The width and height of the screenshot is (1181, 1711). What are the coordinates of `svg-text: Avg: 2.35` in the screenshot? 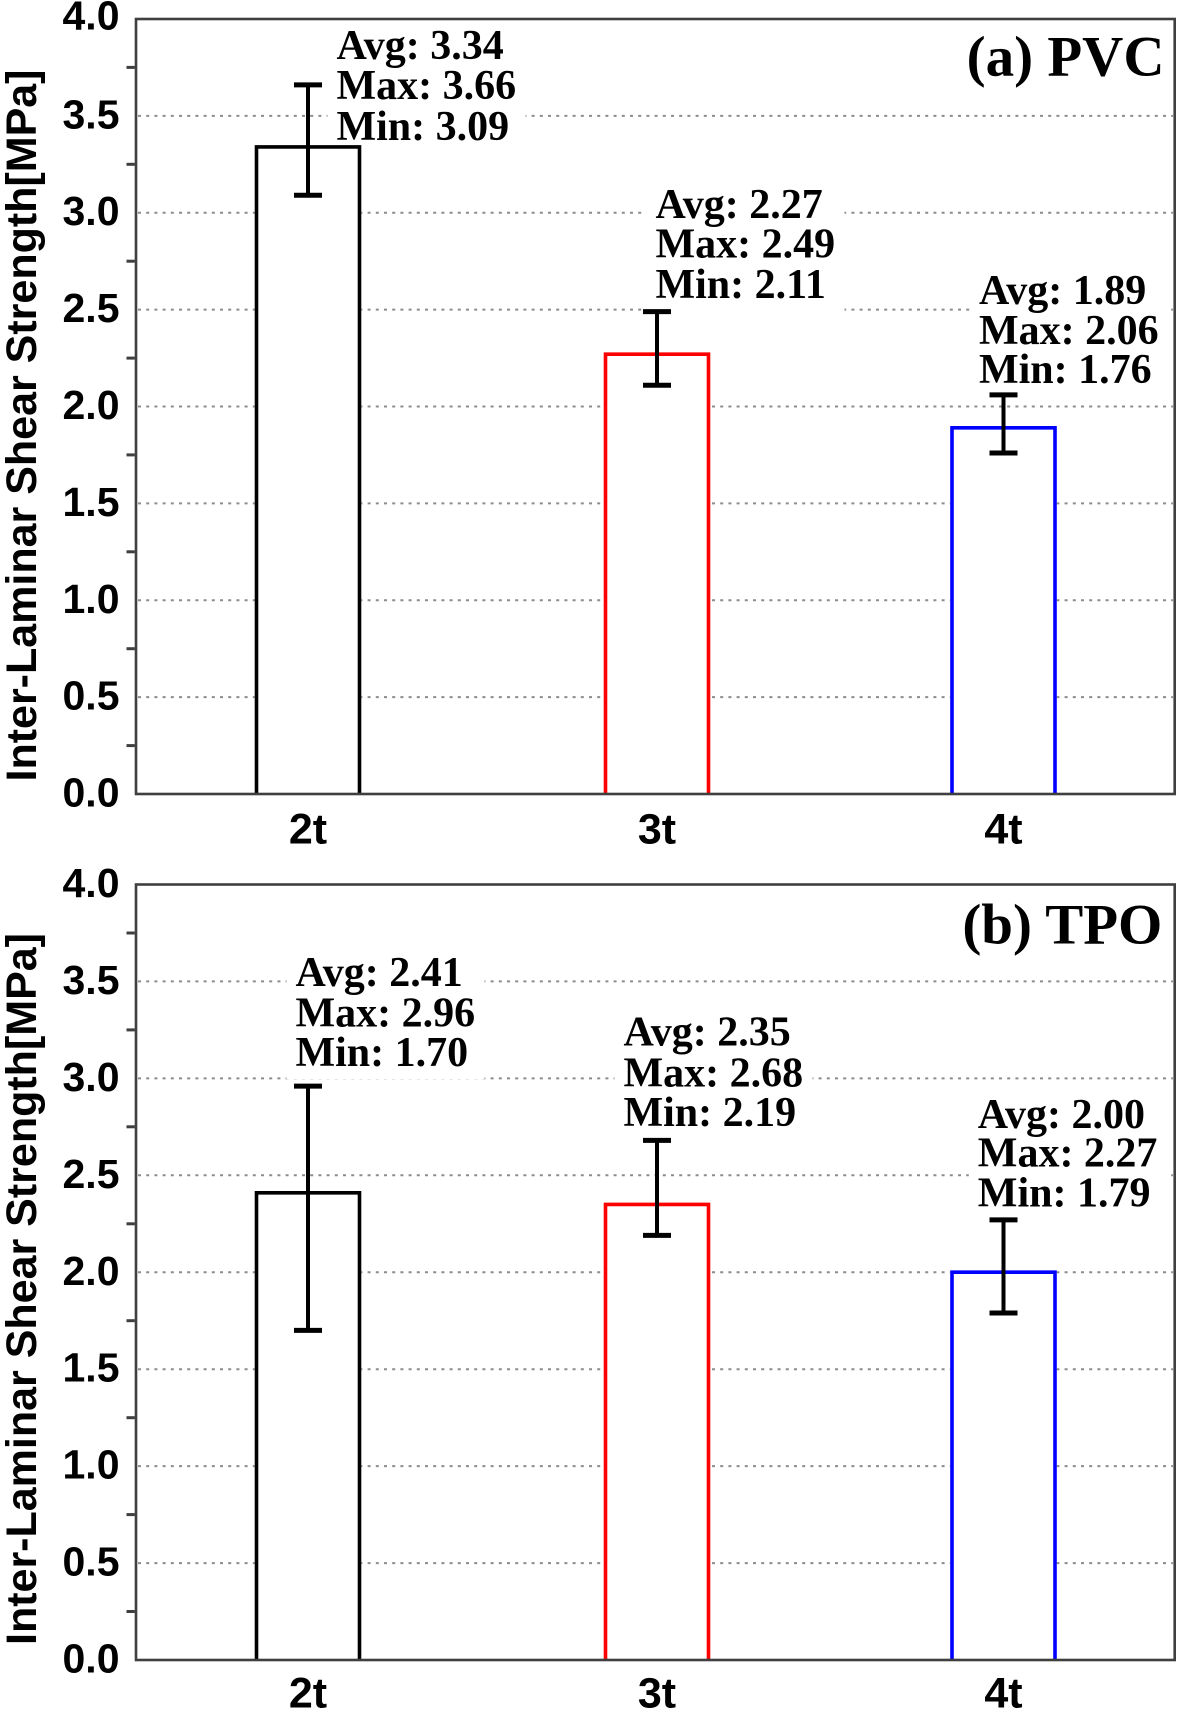 It's located at (707, 1033).